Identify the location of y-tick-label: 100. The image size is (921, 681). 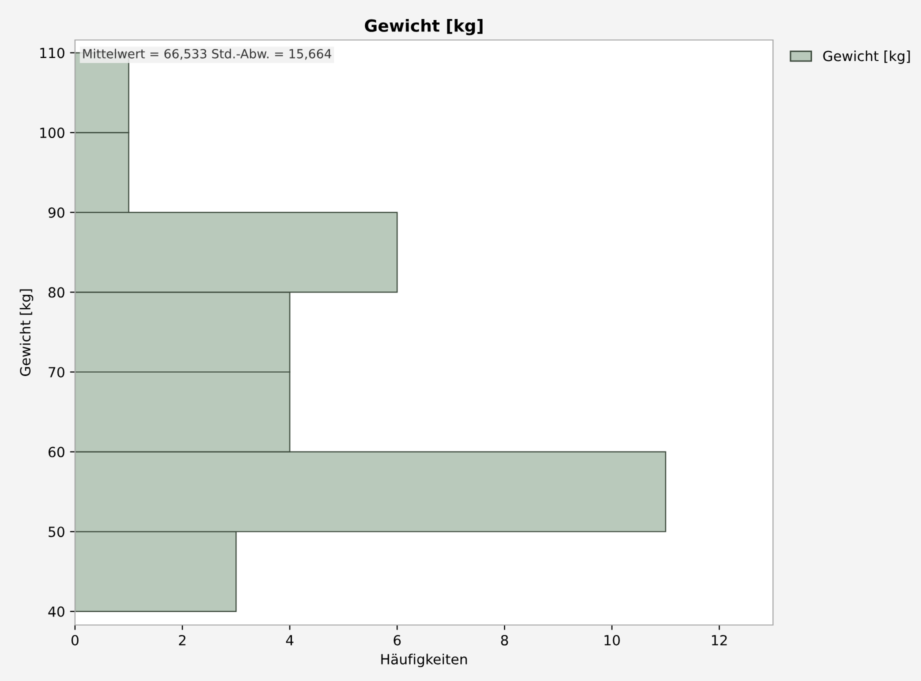
(52, 133).